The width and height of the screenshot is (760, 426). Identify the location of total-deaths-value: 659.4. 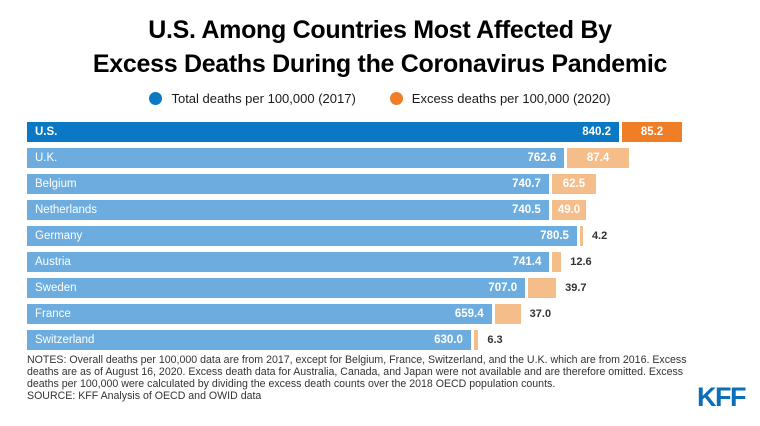
(469, 314).